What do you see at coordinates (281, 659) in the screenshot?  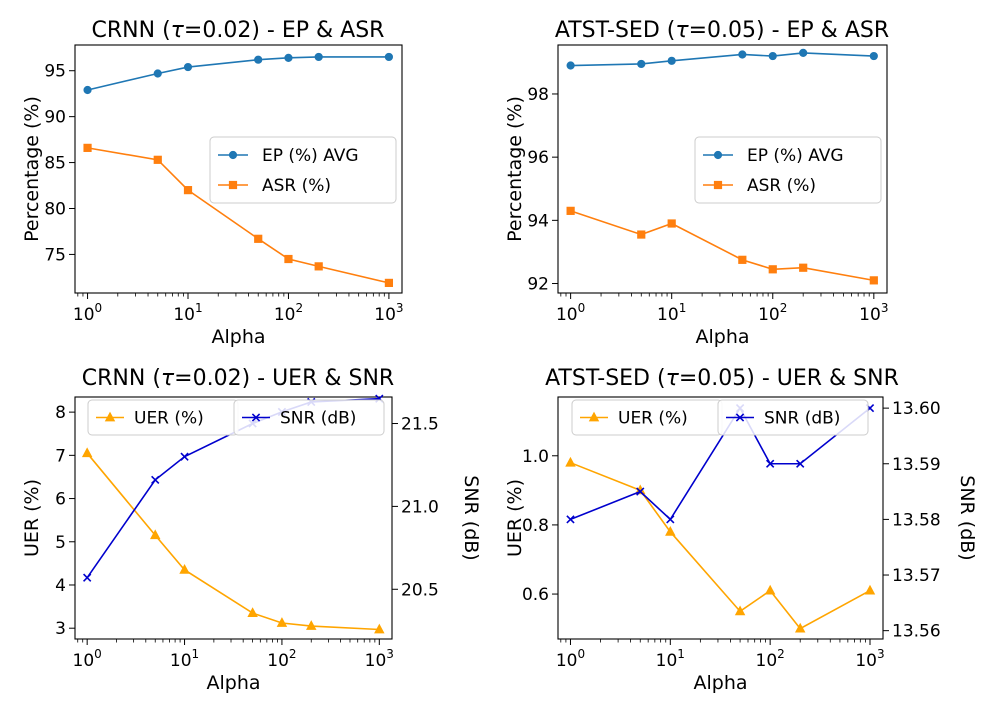 I see `x-tick-label: 10²` at bounding box center [281, 659].